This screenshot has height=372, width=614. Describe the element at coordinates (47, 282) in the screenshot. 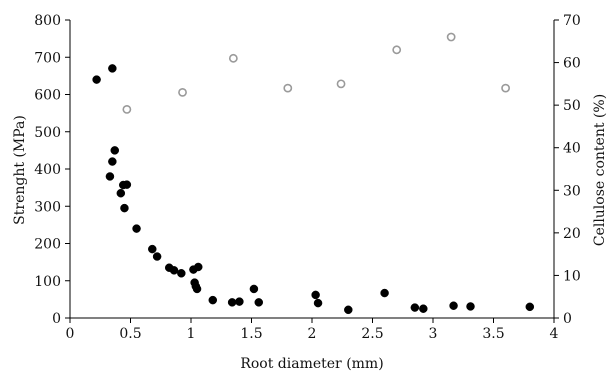

I see `y-tick-label: 100` at that location.